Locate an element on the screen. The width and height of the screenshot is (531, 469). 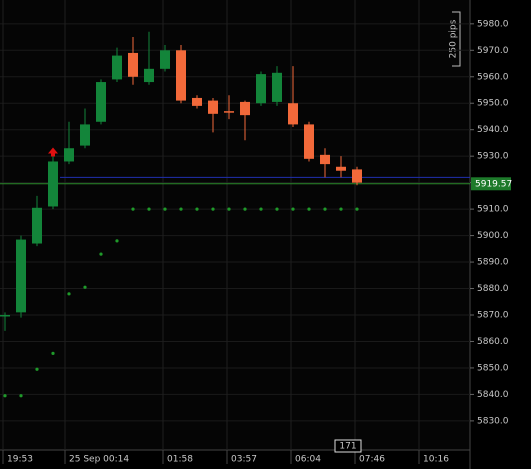
y-tick-label: 5960.0 is located at coordinates (493, 77).